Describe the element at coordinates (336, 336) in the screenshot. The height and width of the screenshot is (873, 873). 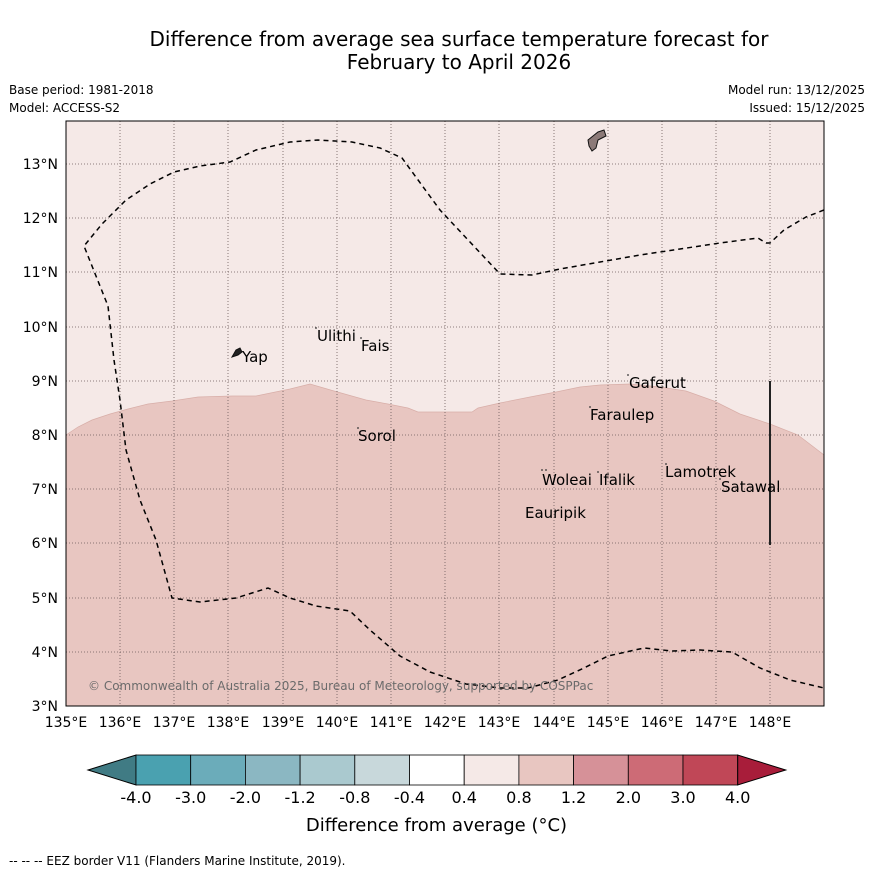
I see `label-ulithi: Ulithi` at that location.